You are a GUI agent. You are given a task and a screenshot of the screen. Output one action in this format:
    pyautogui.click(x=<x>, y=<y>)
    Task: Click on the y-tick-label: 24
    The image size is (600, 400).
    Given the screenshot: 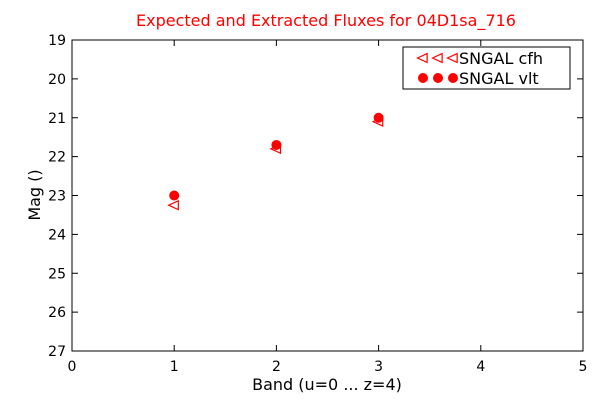 What is the action you would take?
    pyautogui.click(x=57, y=235)
    